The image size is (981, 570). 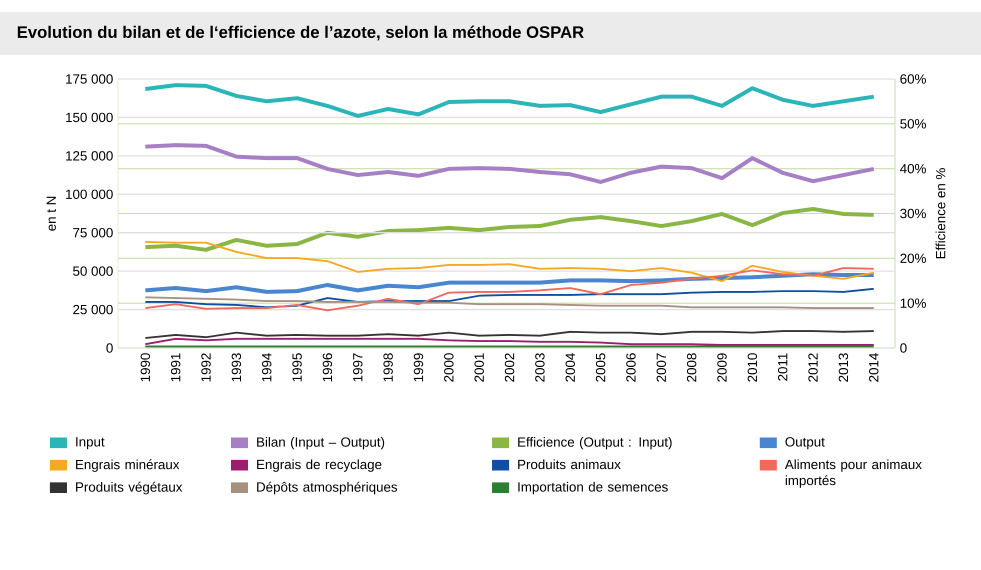 What do you see at coordinates (631, 367) in the screenshot?
I see `x-tick-label: 2006` at bounding box center [631, 367].